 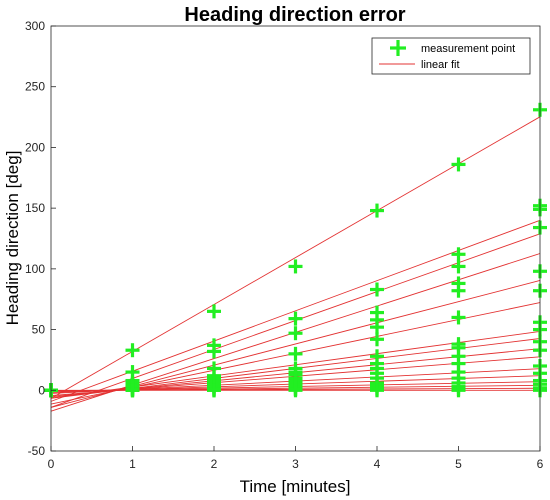 I want to click on legend-label-measurement: measurement point, so click(x=468, y=49).